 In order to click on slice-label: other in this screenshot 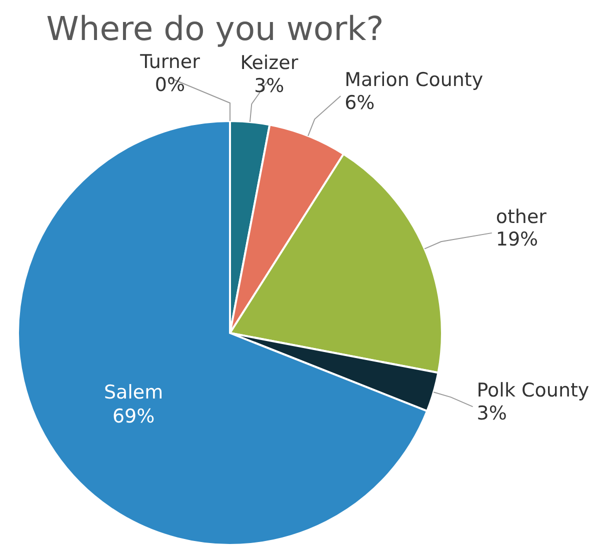, I will do `click(521, 217)`.